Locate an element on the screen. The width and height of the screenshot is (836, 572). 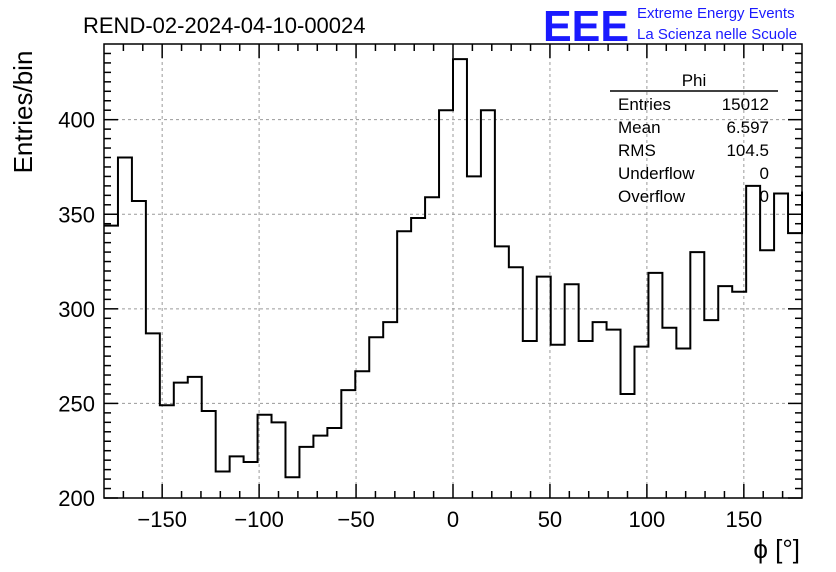
logo-line1: Extreme Energy Events is located at coordinates (716, 13).